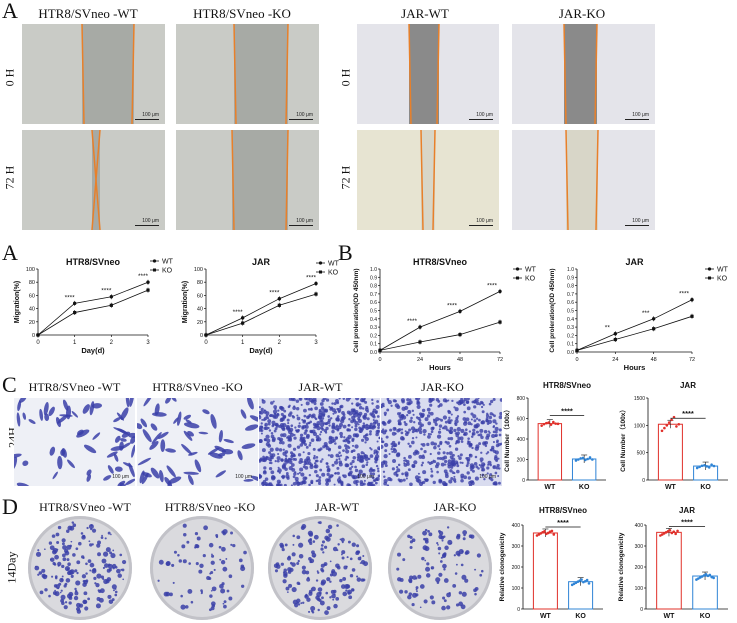  What do you see at coordinates (154, 270) in the screenshot?
I see `legend-marker` at bounding box center [154, 270].